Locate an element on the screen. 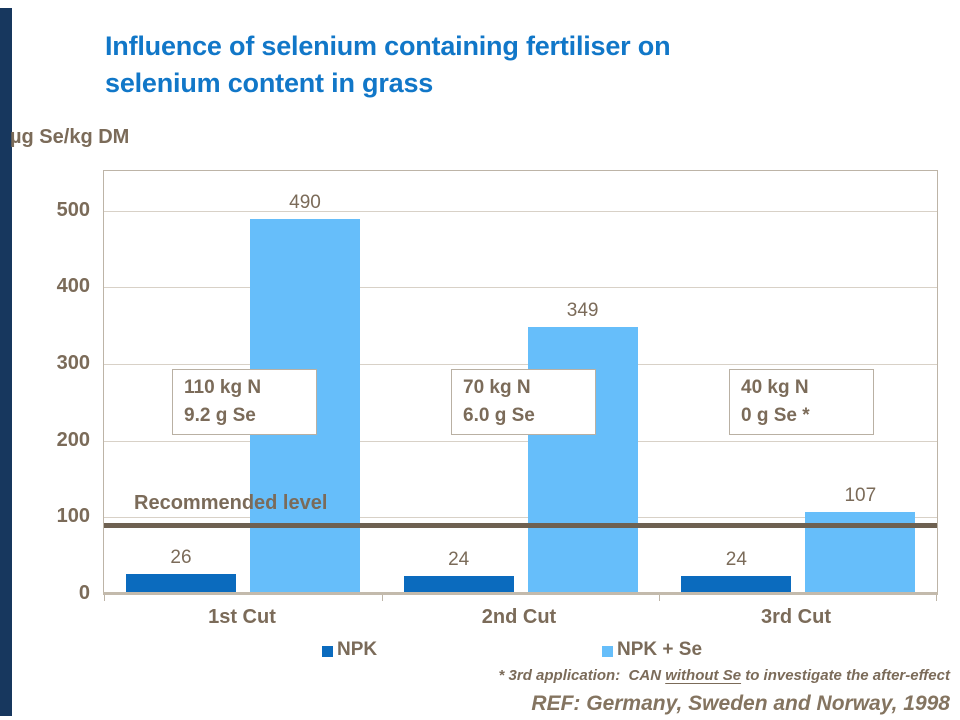 The image size is (960, 720). annotation-box-1st-cut: 110 kg N 9.2 g Se is located at coordinates (244, 402).